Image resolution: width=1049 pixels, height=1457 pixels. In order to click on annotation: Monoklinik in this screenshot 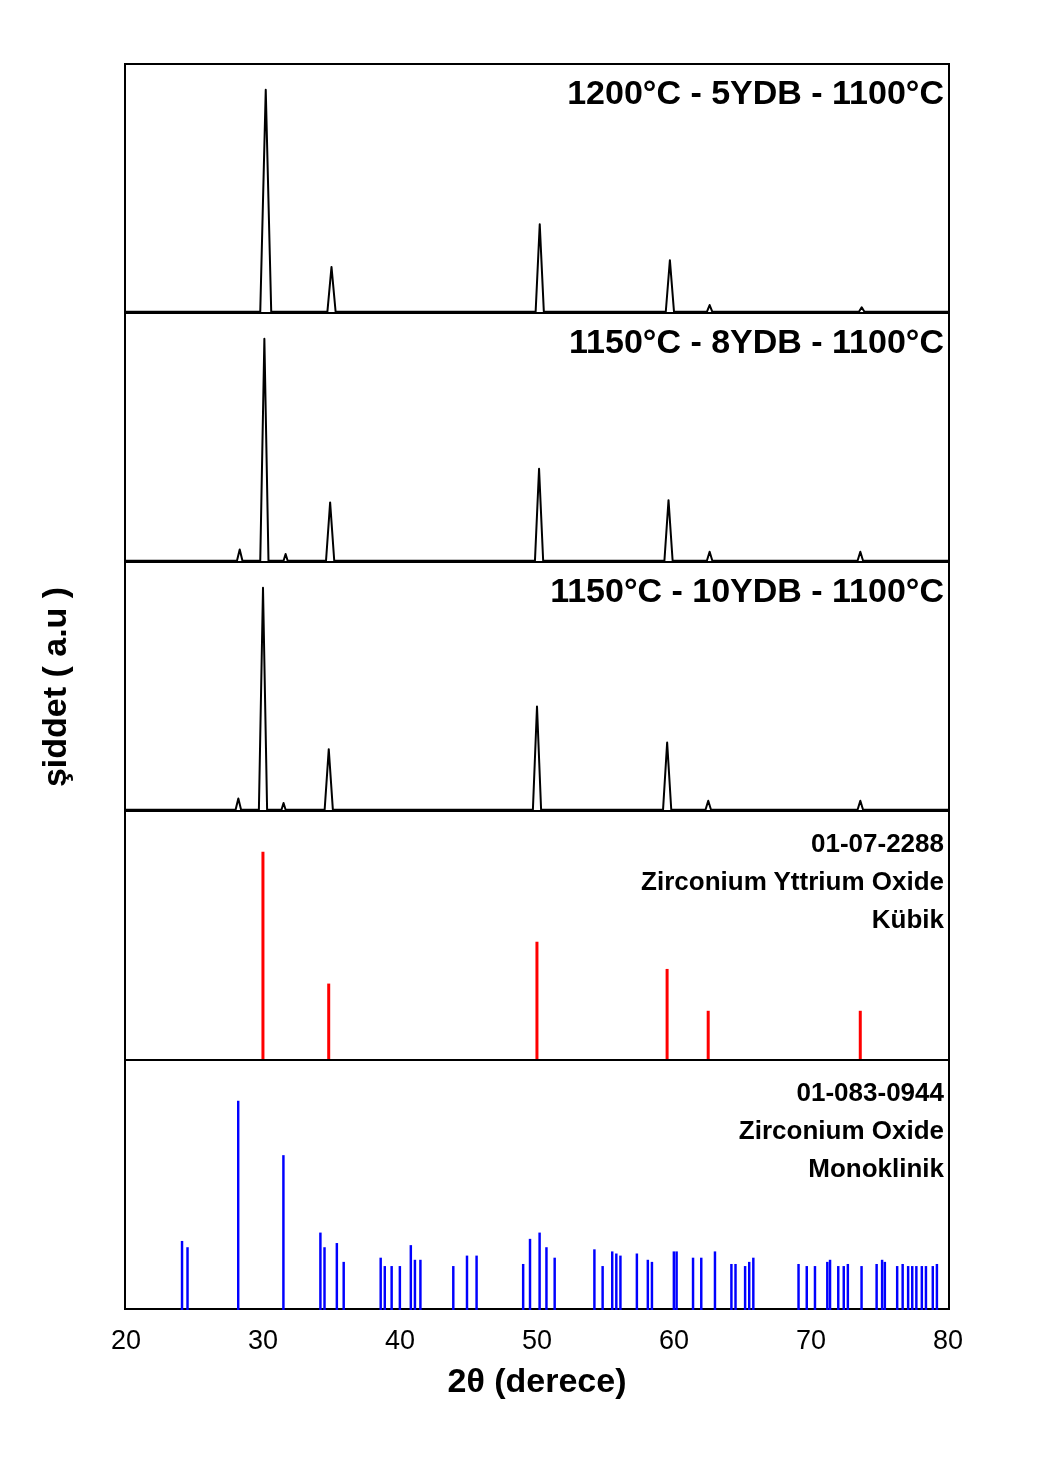, I will do `click(875, 1168)`.